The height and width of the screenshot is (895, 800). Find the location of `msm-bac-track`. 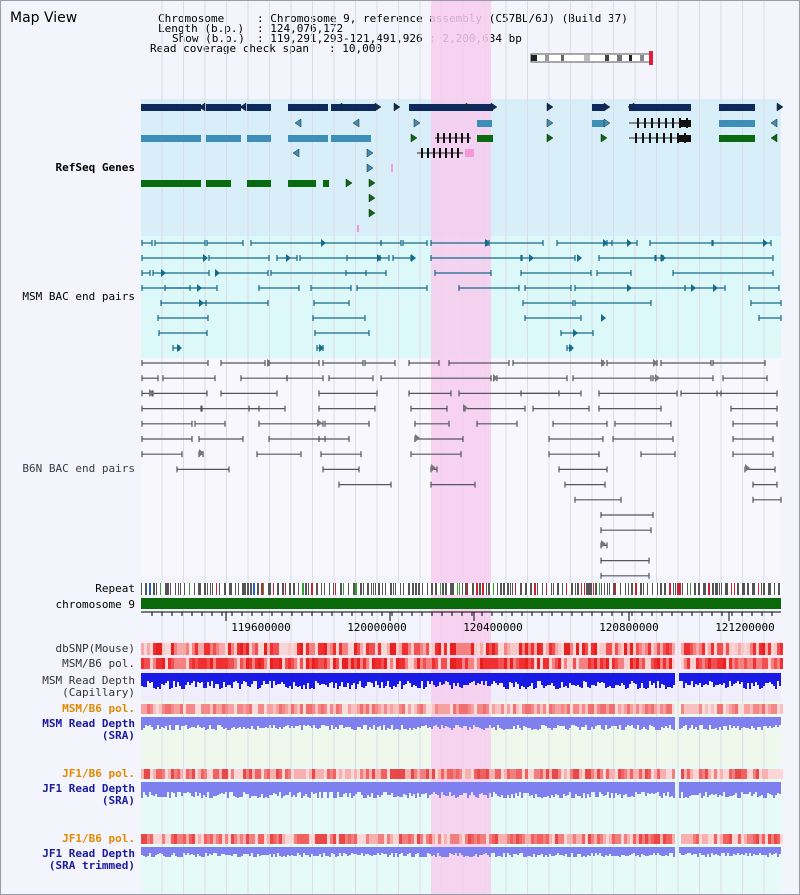

msm-bac-track is located at coordinates (461, 295).